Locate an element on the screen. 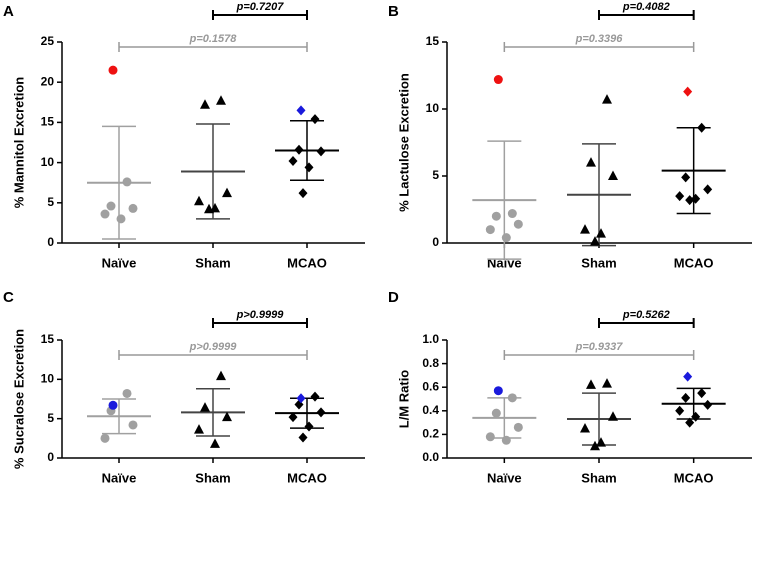 The height and width of the screenshot is (567, 769). y-tick-label: 25 is located at coordinates (48, 41).